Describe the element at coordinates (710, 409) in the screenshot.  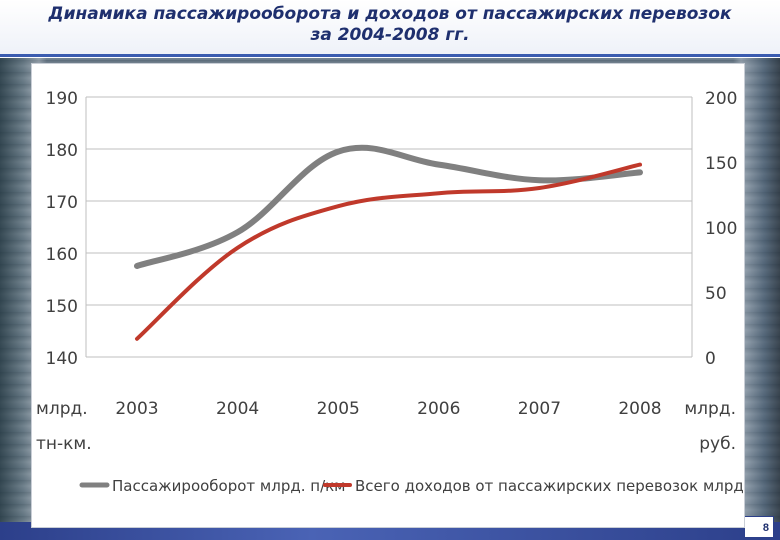
I see `right-axis-label-line-1: млрд.` at that location.